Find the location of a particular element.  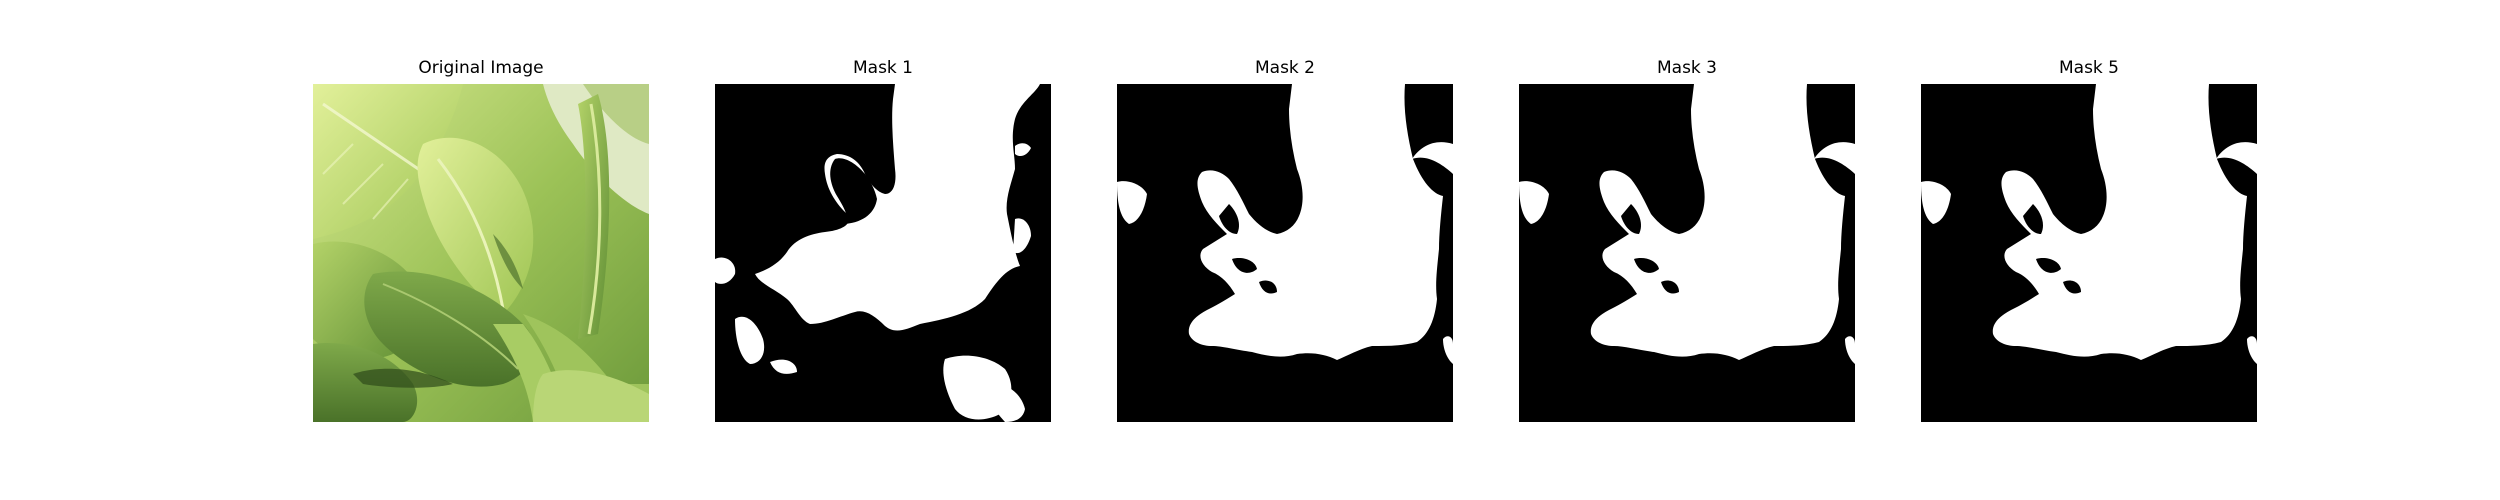

mask-5-image is located at coordinates (2089, 253).